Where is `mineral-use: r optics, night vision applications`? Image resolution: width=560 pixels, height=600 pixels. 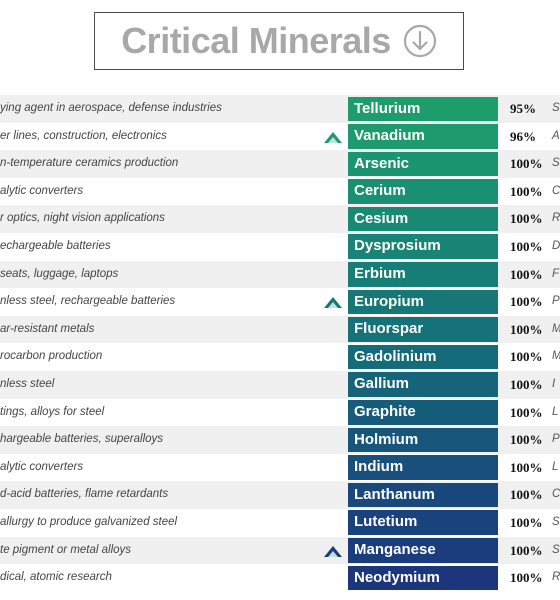
mineral-use: r optics, night vision applications is located at coordinates (82, 218).